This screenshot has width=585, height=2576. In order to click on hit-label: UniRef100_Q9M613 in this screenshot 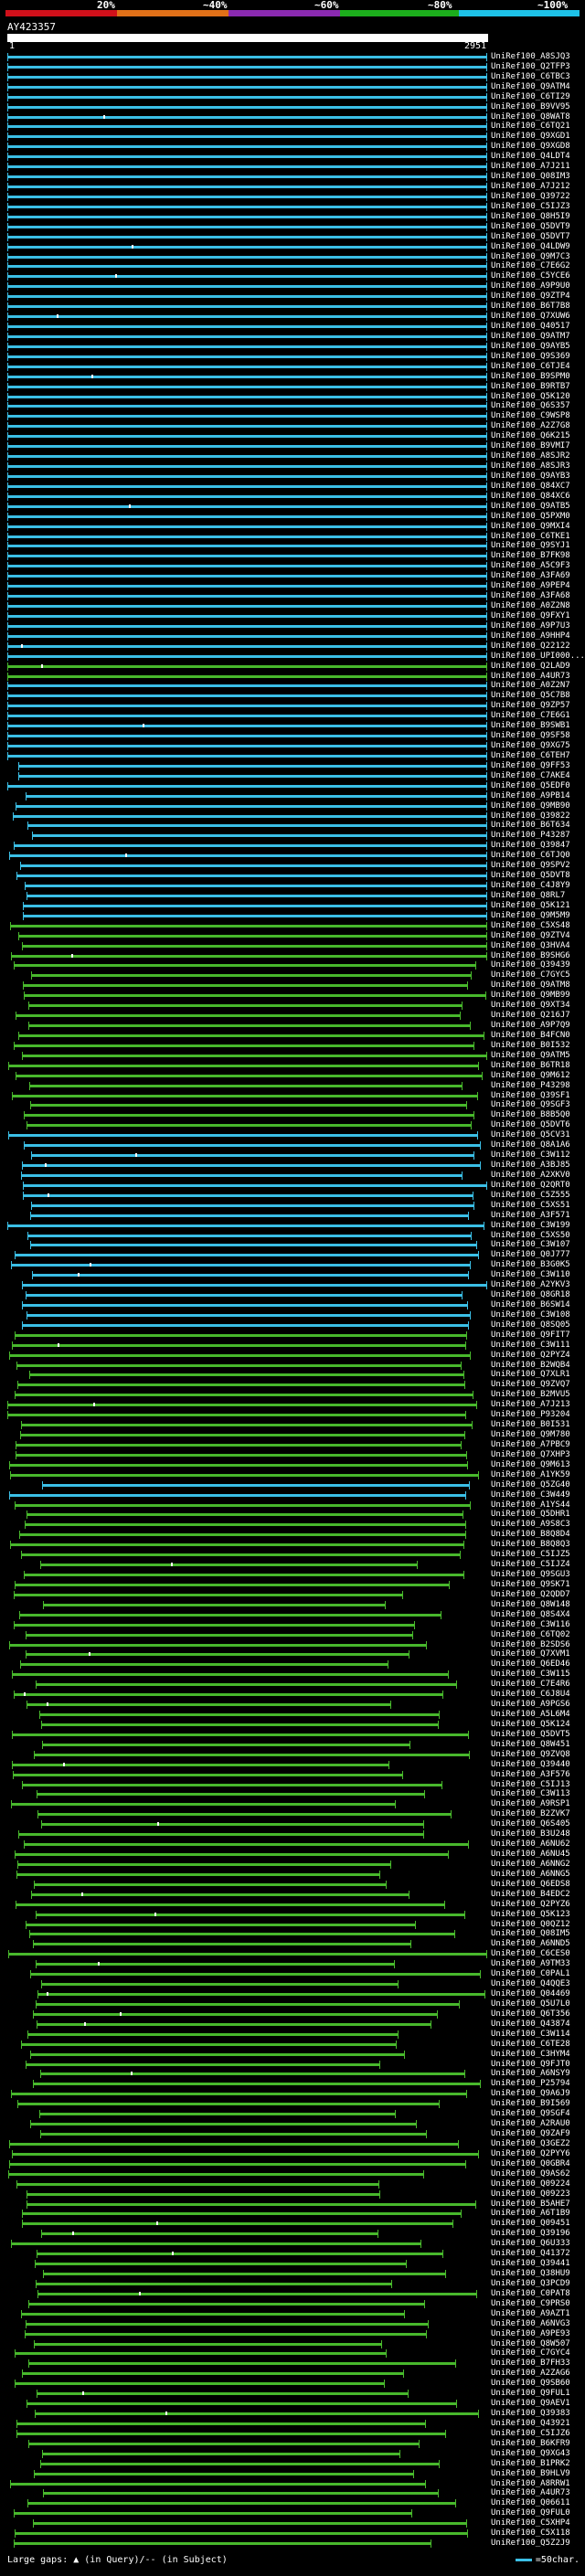, I will do `click(531, 1464)`.